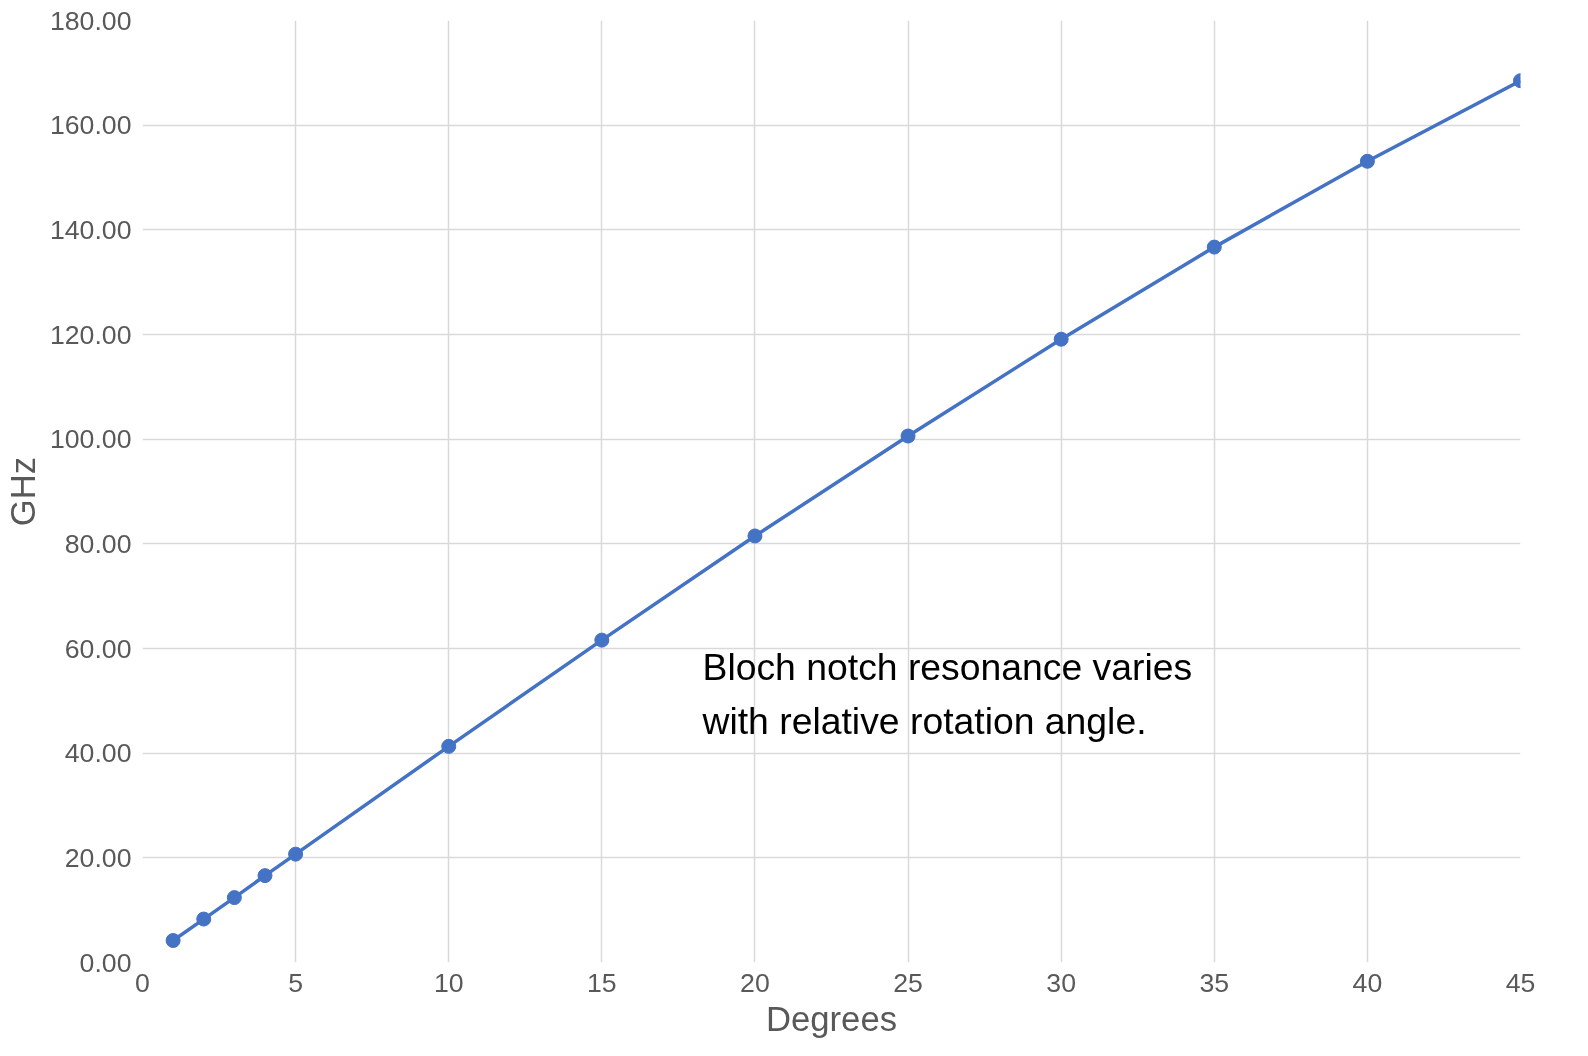 The width and height of the screenshot is (1588, 1056). What do you see at coordinates (602, 982) in the screenshot?
I see `x-tick-label: 15` at bounding box center [602, 982].